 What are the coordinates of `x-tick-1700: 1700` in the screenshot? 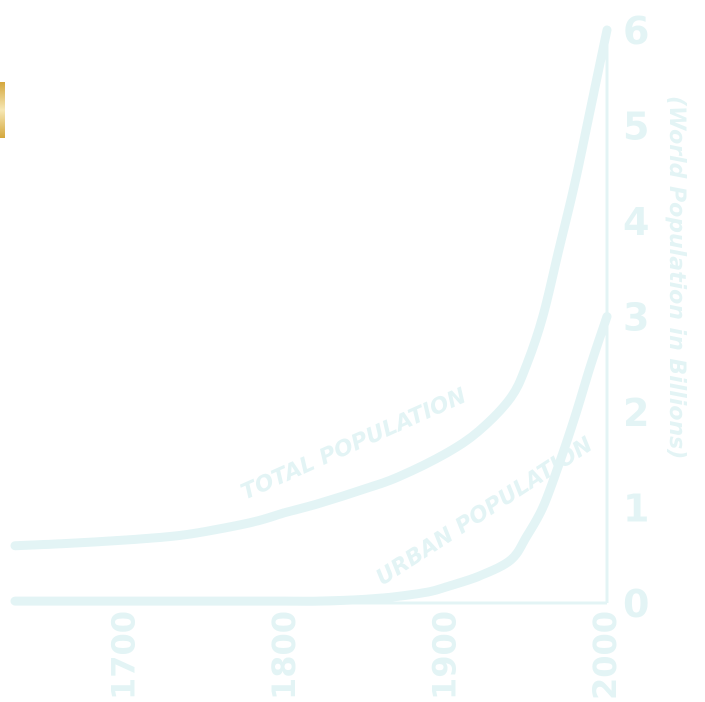 It's located at (124, 655).